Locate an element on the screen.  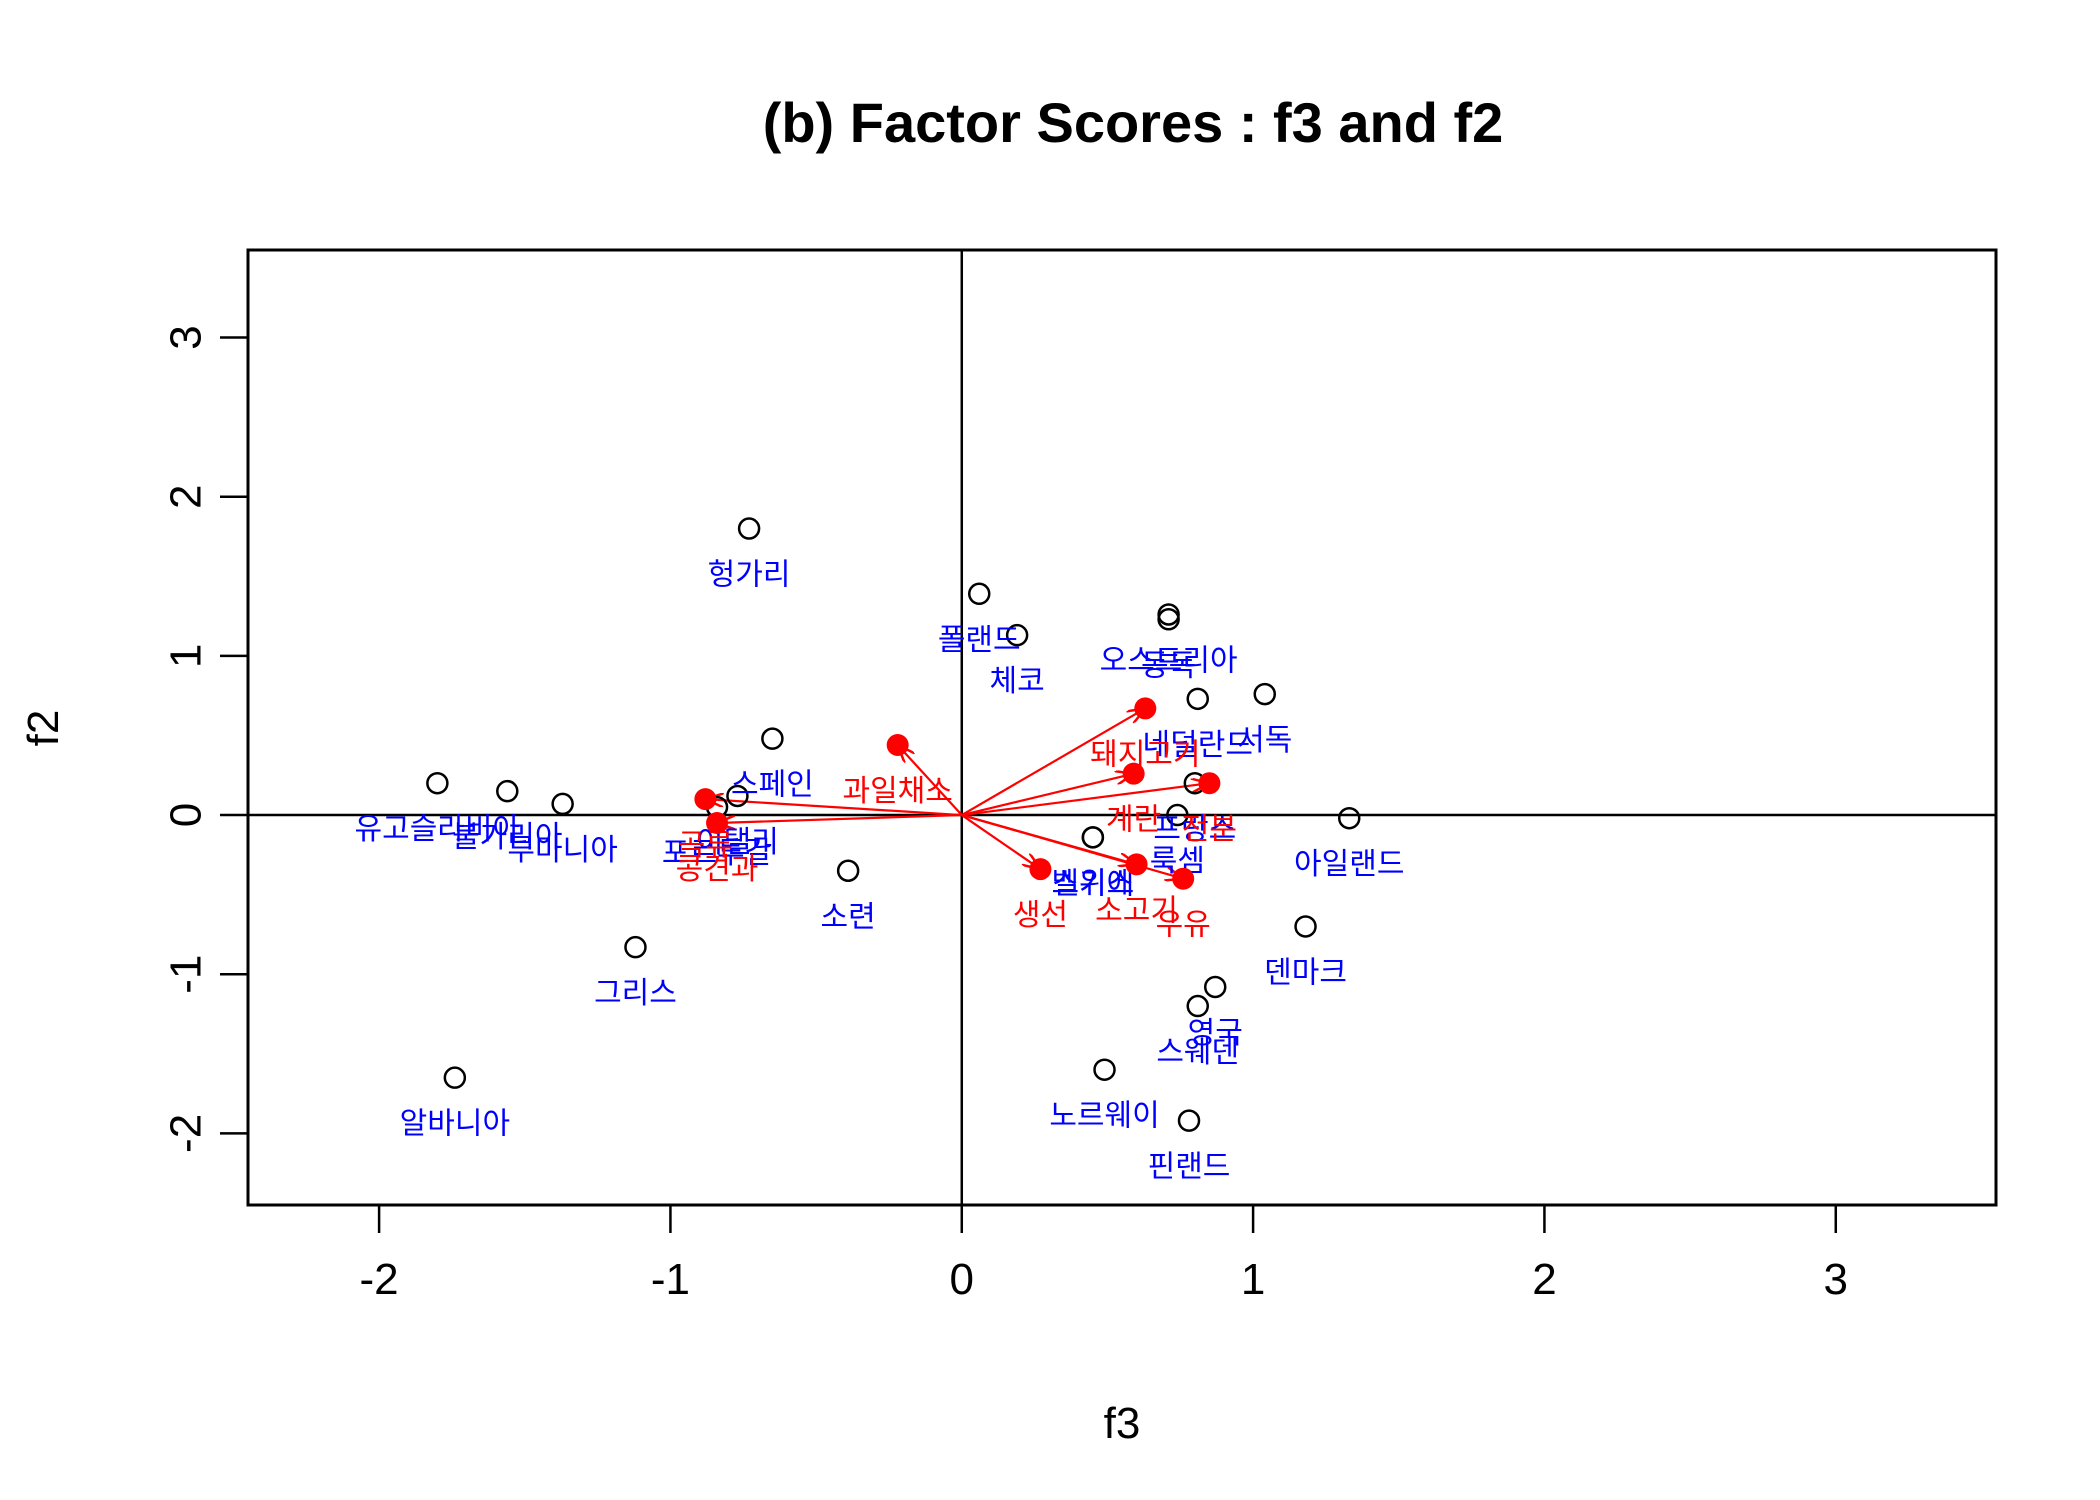
country-label-핀랜드: 핀랜드 is located at coordinates (1189, 1167).